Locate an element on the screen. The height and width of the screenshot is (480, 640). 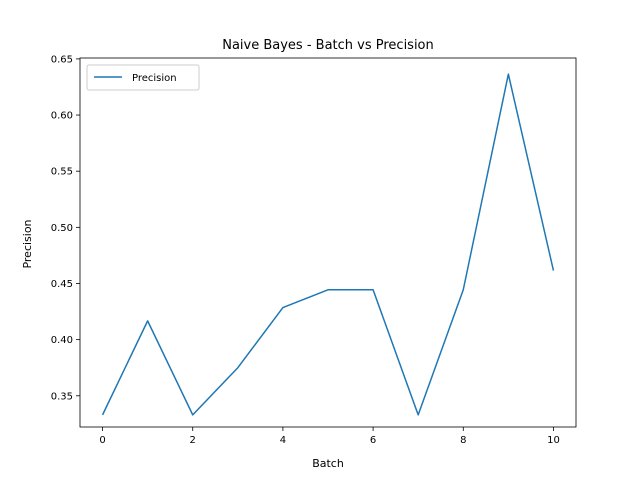
x-axis-title: Batch is located at coordinates (328, 463).